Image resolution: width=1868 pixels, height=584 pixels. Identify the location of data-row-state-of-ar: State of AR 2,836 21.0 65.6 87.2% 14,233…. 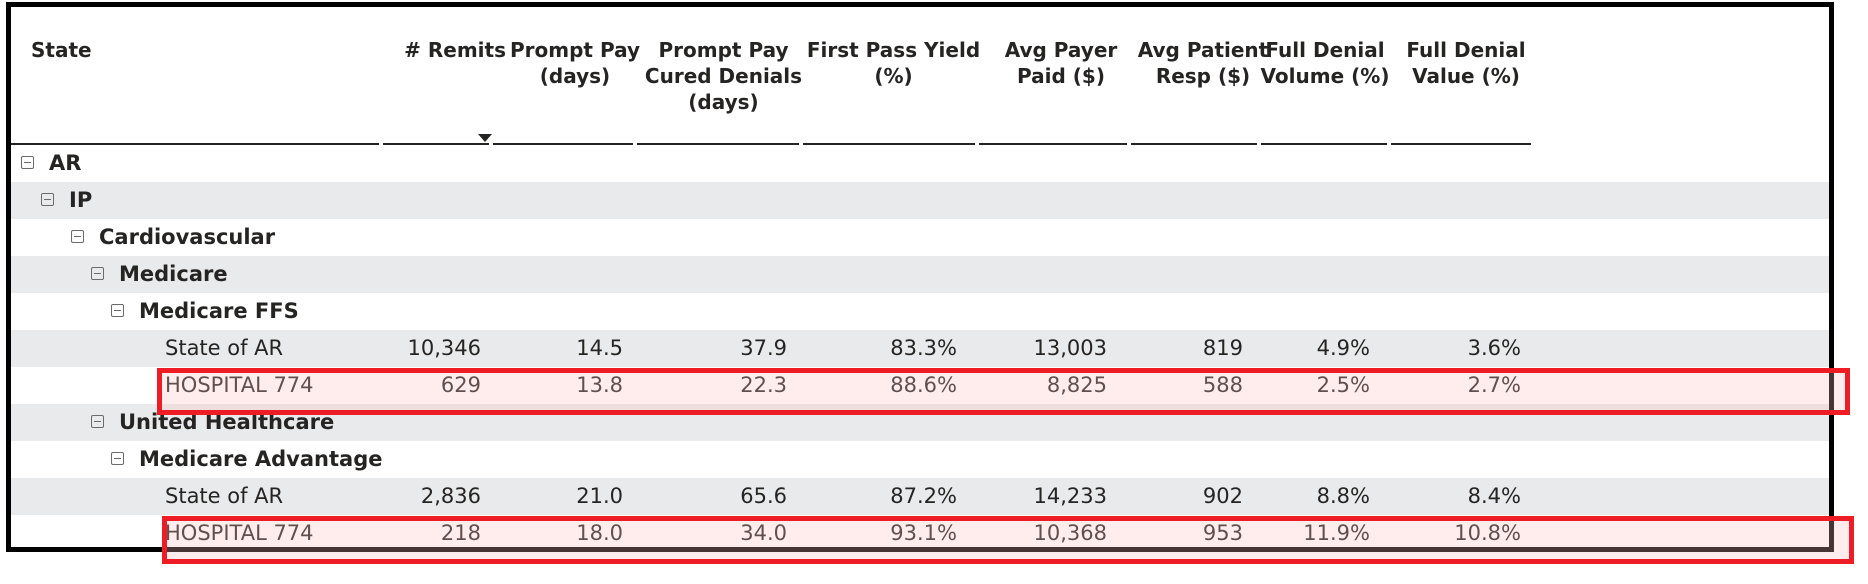
(920, 496).